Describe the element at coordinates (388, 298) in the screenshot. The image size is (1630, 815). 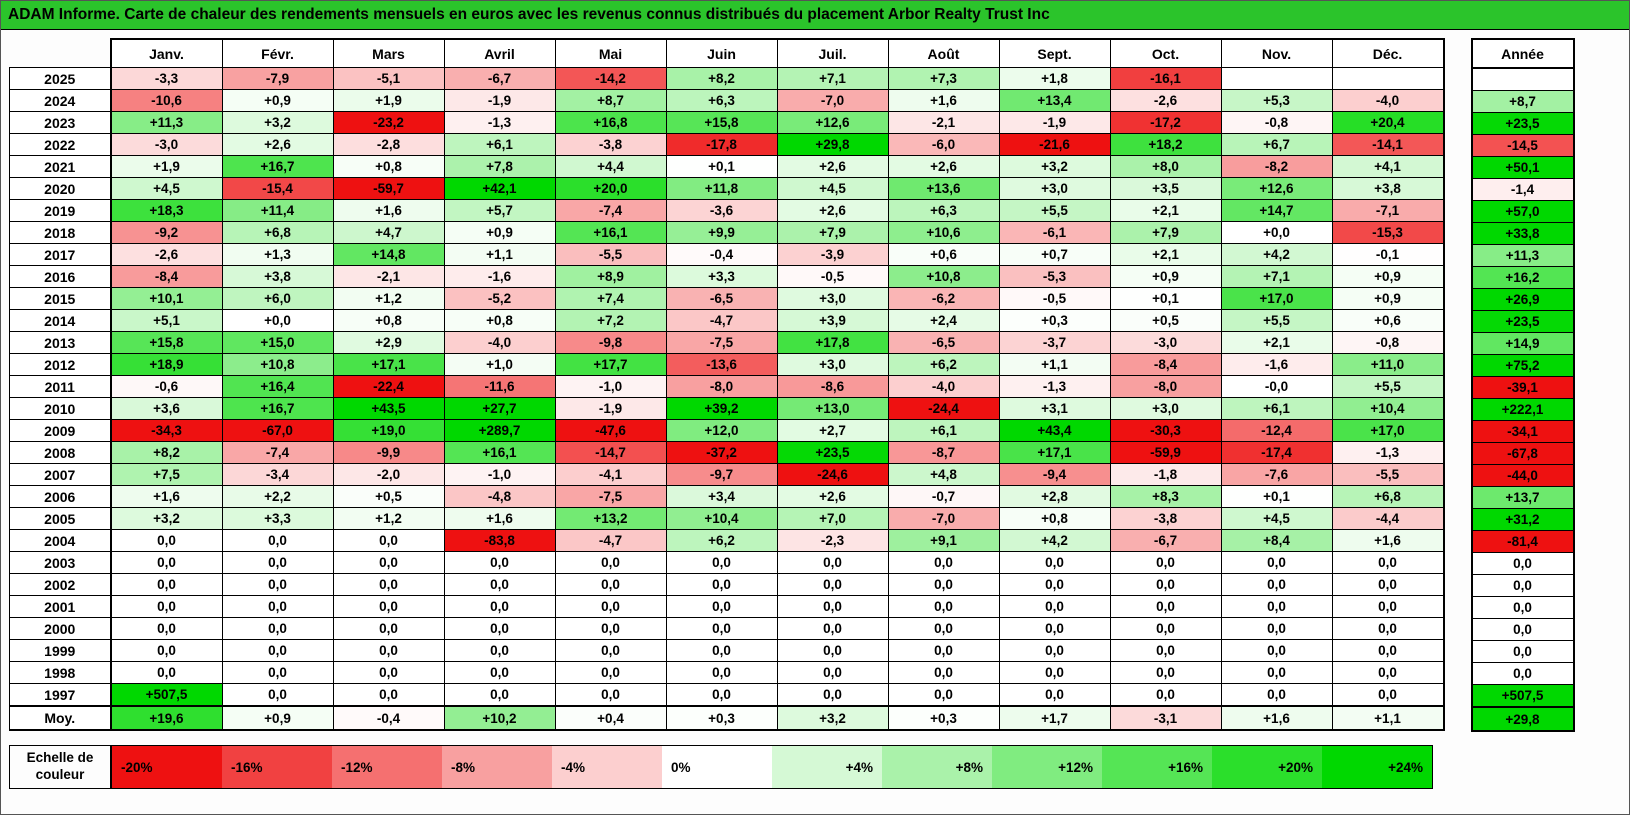
I see `heatmap-cell: +1,2` at that location.